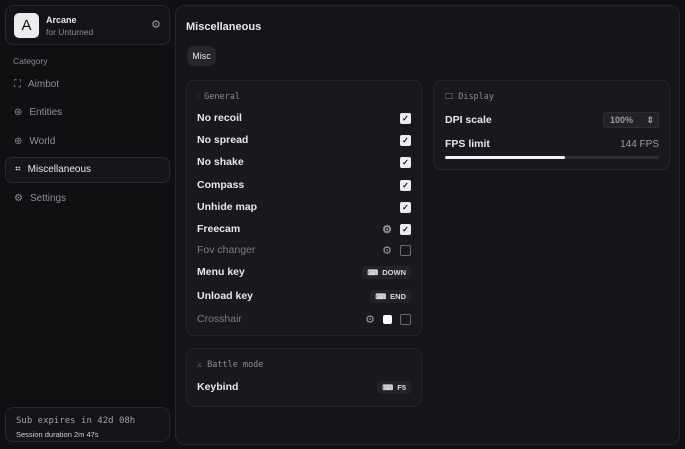 This screenshot has width=685, height=449. I want to click on keybind-button: ⌨ END, so click(390, 296).